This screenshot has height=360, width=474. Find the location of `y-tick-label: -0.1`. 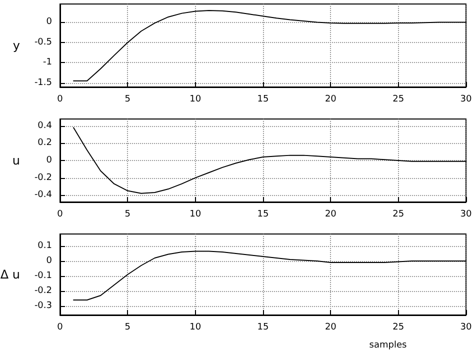

y-tick-label: -0.1 is located at coordinates (43, 276).